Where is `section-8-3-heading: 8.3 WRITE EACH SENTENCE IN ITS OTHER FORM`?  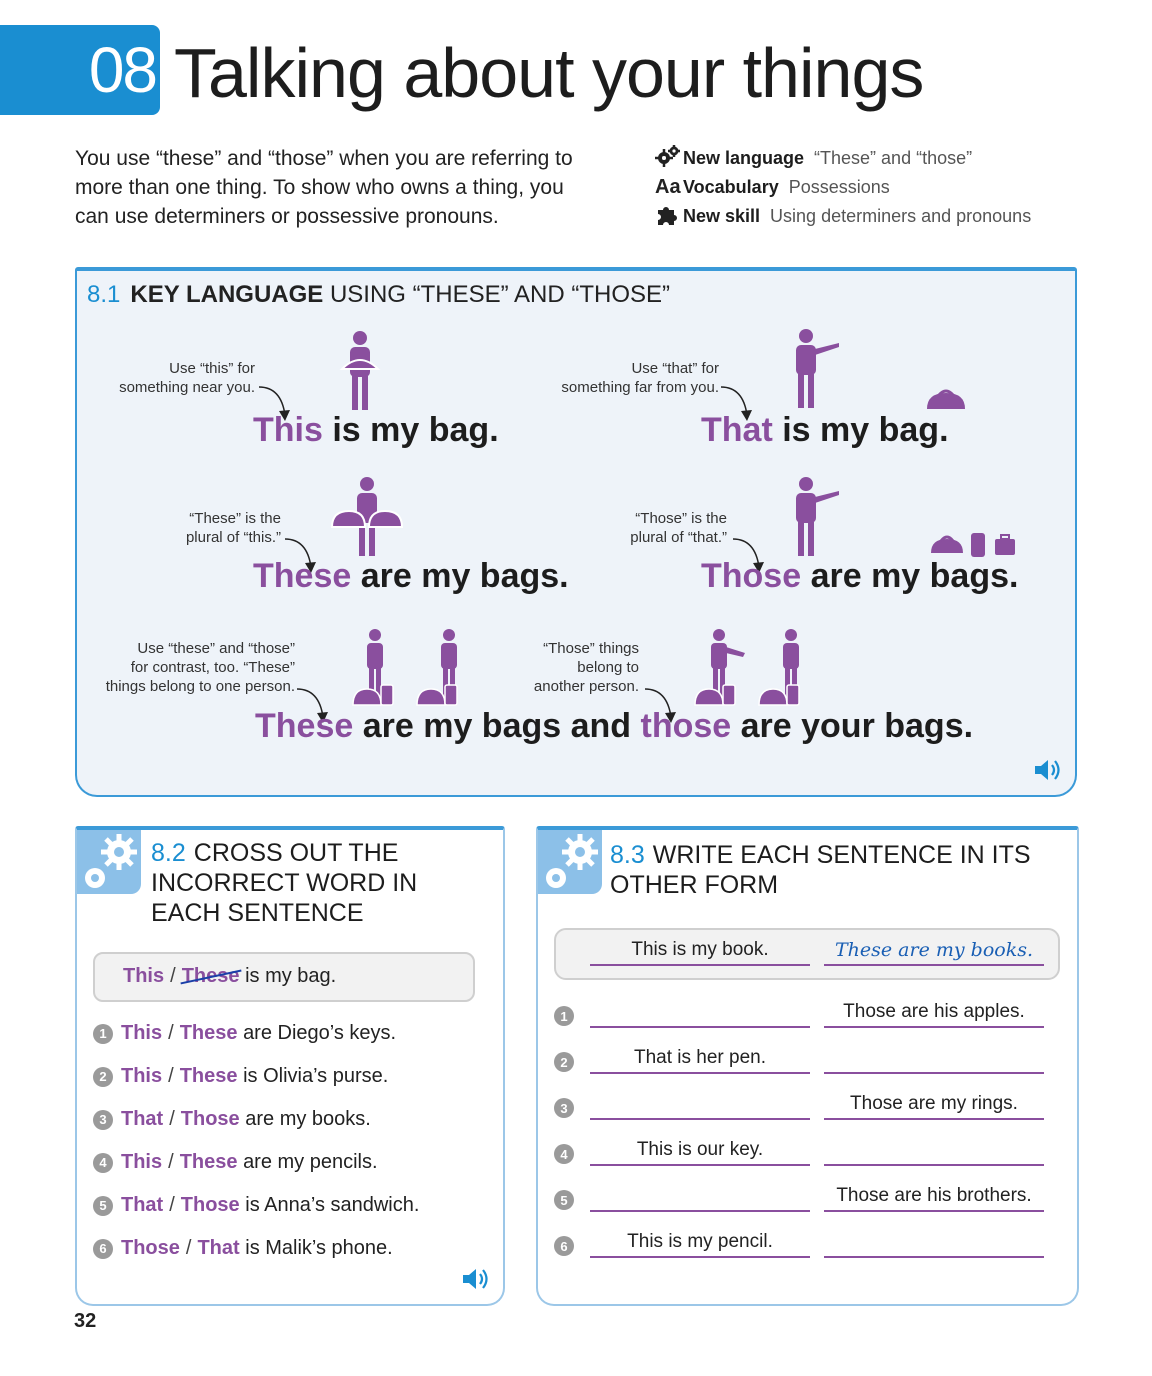 section-8-3-heading: 8.3 WRITE EACH SENTENCE IN ITS OTHER FORM is located at coordinates (830, 870).